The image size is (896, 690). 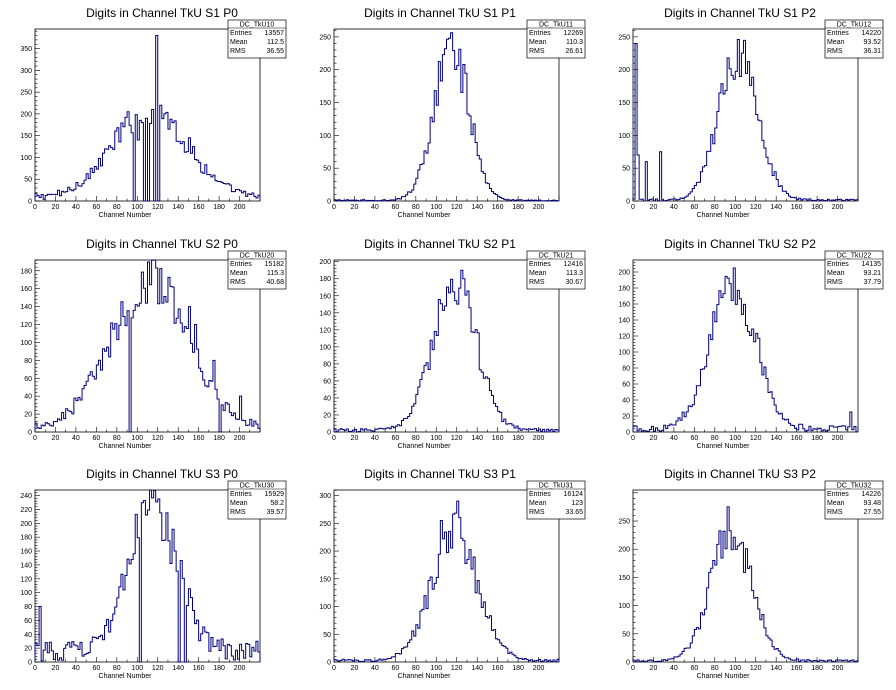 What do you see at coordinates (854, 25) in the screenshot?
I see `stats-name: DC_TkU12` at bounding box center [854, 25].